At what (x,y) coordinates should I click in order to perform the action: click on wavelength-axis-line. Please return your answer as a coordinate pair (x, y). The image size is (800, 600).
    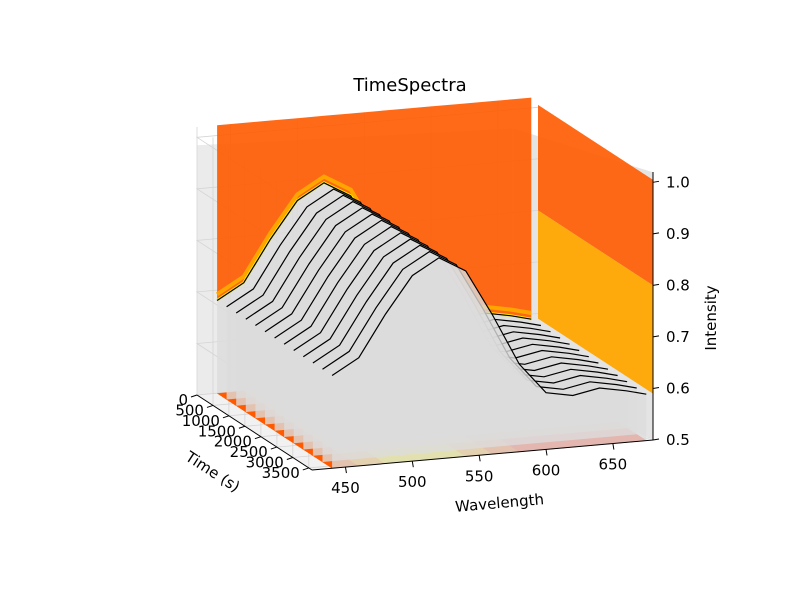
    Looking at the image, I should click on (482, 455).